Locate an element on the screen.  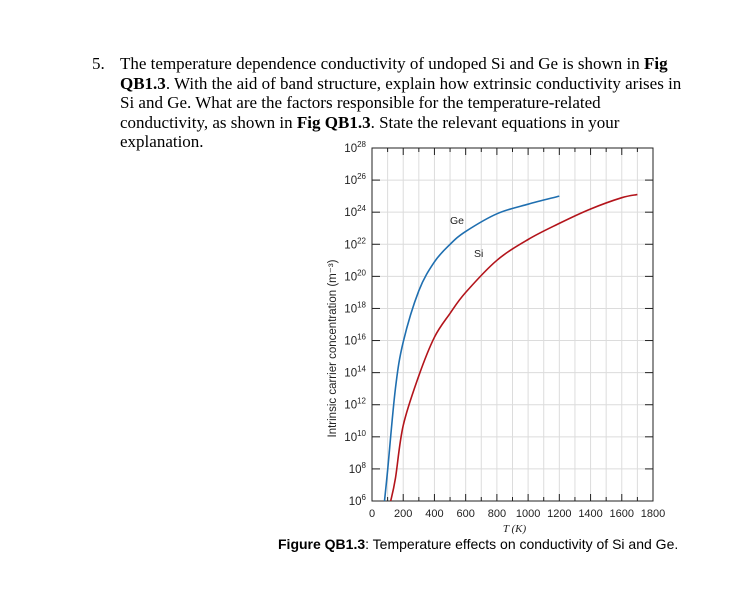
y-tick-label: 10²² is located at coordinates (355, 243).